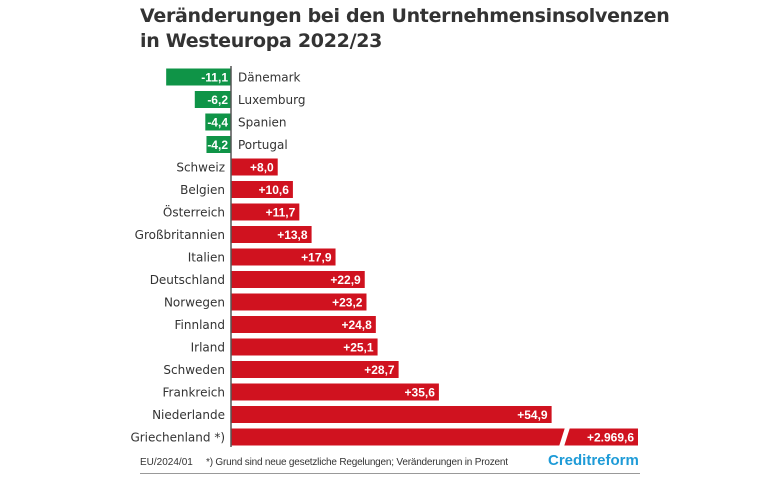 This screenshot has width=768, height=480. I want to click on category-label-15: Niederlande, so click(188, 415).